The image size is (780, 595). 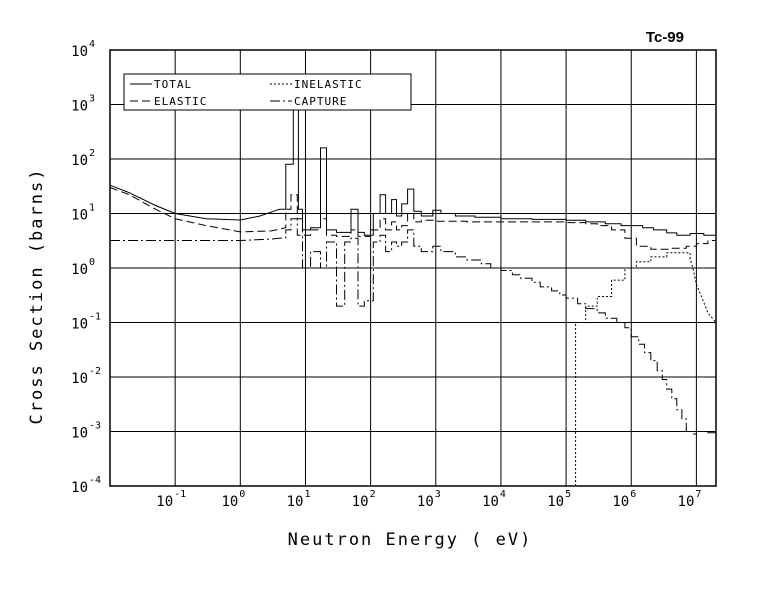 I want to click on x-tick-labels: 10 -1 10 0 10 1 10 2 10 3 10 4 10 5 10 6 10 7, so click(x=428, y=499).